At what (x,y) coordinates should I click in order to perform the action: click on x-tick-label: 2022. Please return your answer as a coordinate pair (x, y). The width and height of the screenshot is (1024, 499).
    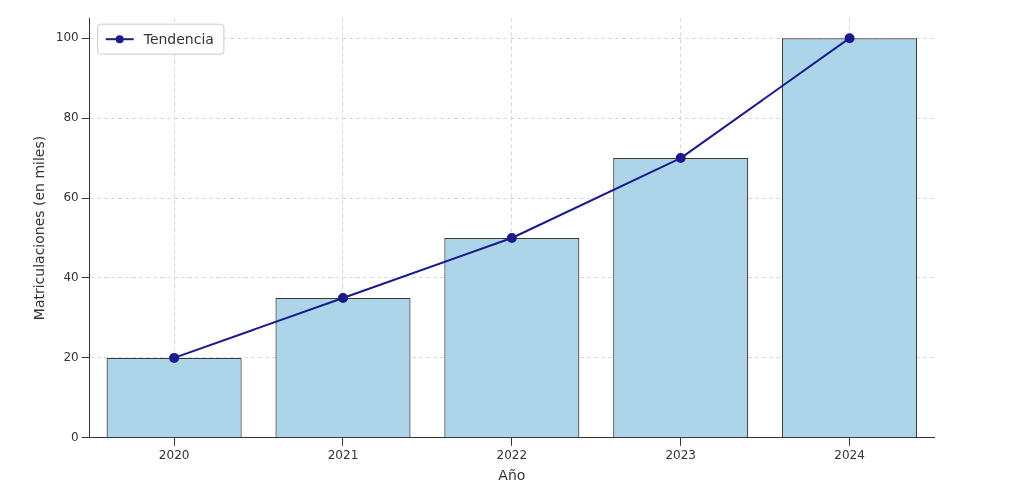
    Looking at the image, I should click on (512, 455).